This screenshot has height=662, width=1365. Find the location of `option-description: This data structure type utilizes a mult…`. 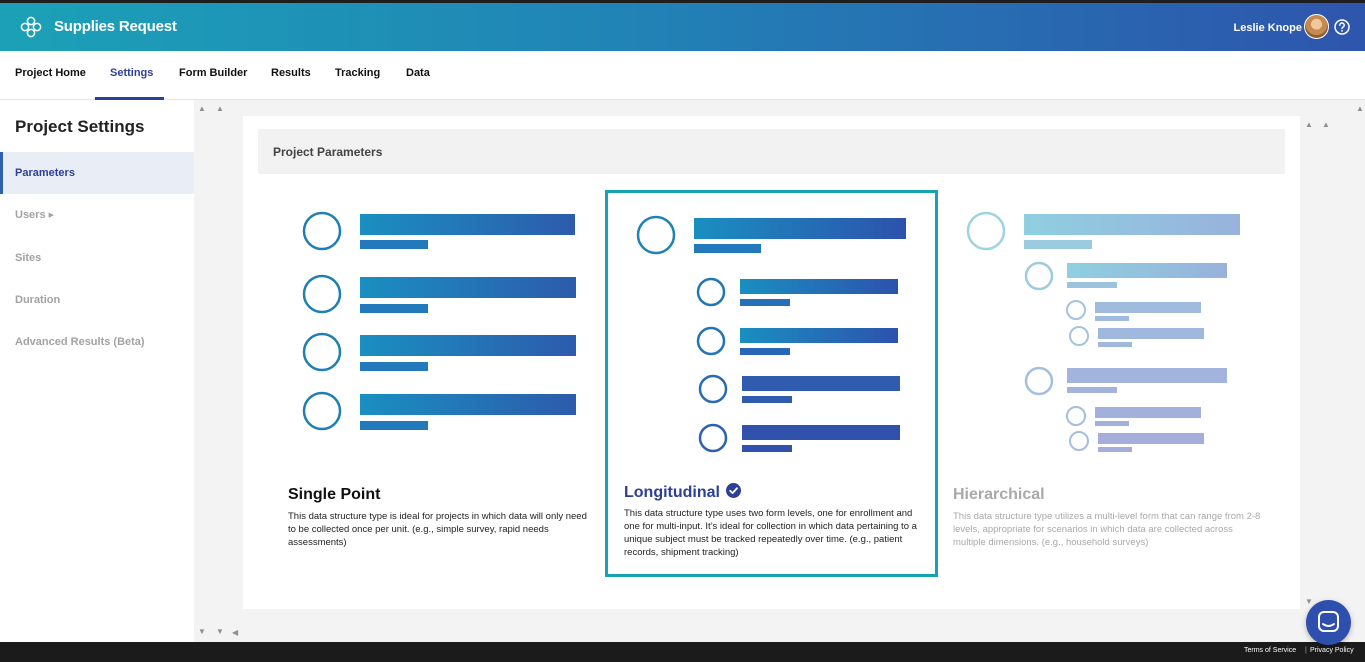

option-description: This data structure type utilizes a mult… is located at coordinates (1107, 529).